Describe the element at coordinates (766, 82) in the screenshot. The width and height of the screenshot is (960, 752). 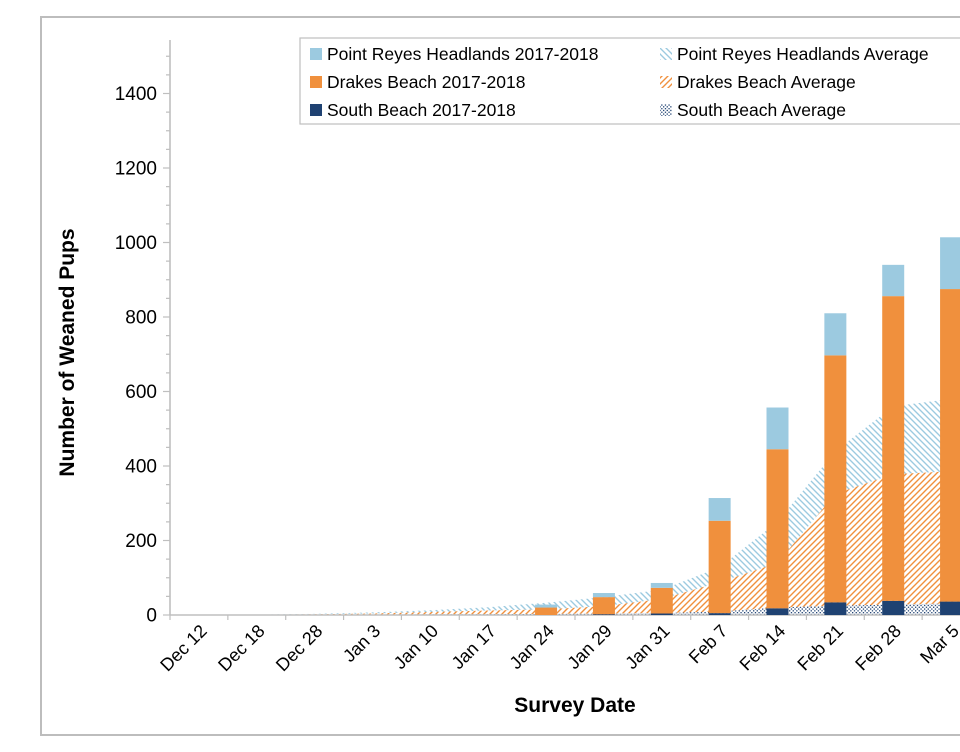
I see `legend-label: Drakes Beach Average` at that location.